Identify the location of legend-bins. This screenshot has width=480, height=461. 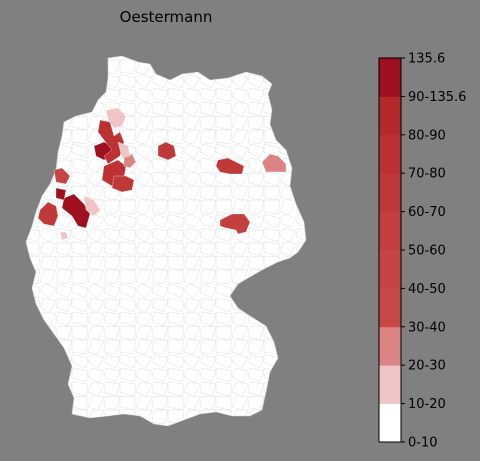
(390, 250).